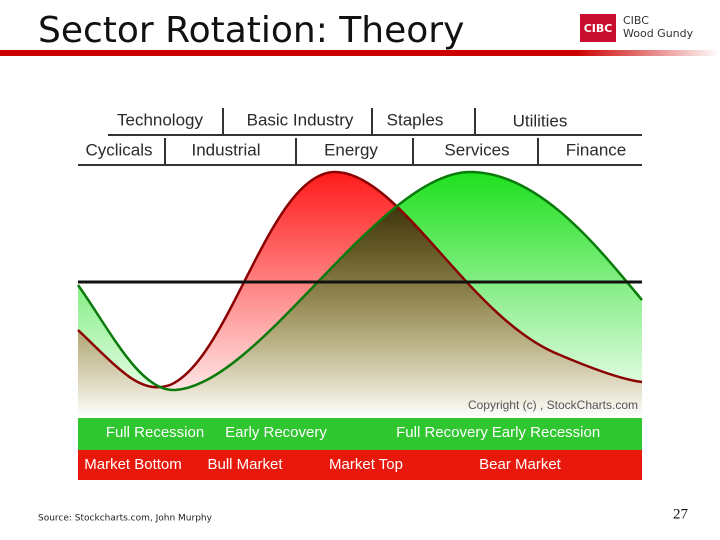  I want to click on market-phase: Bull Market, so click(245, 464).